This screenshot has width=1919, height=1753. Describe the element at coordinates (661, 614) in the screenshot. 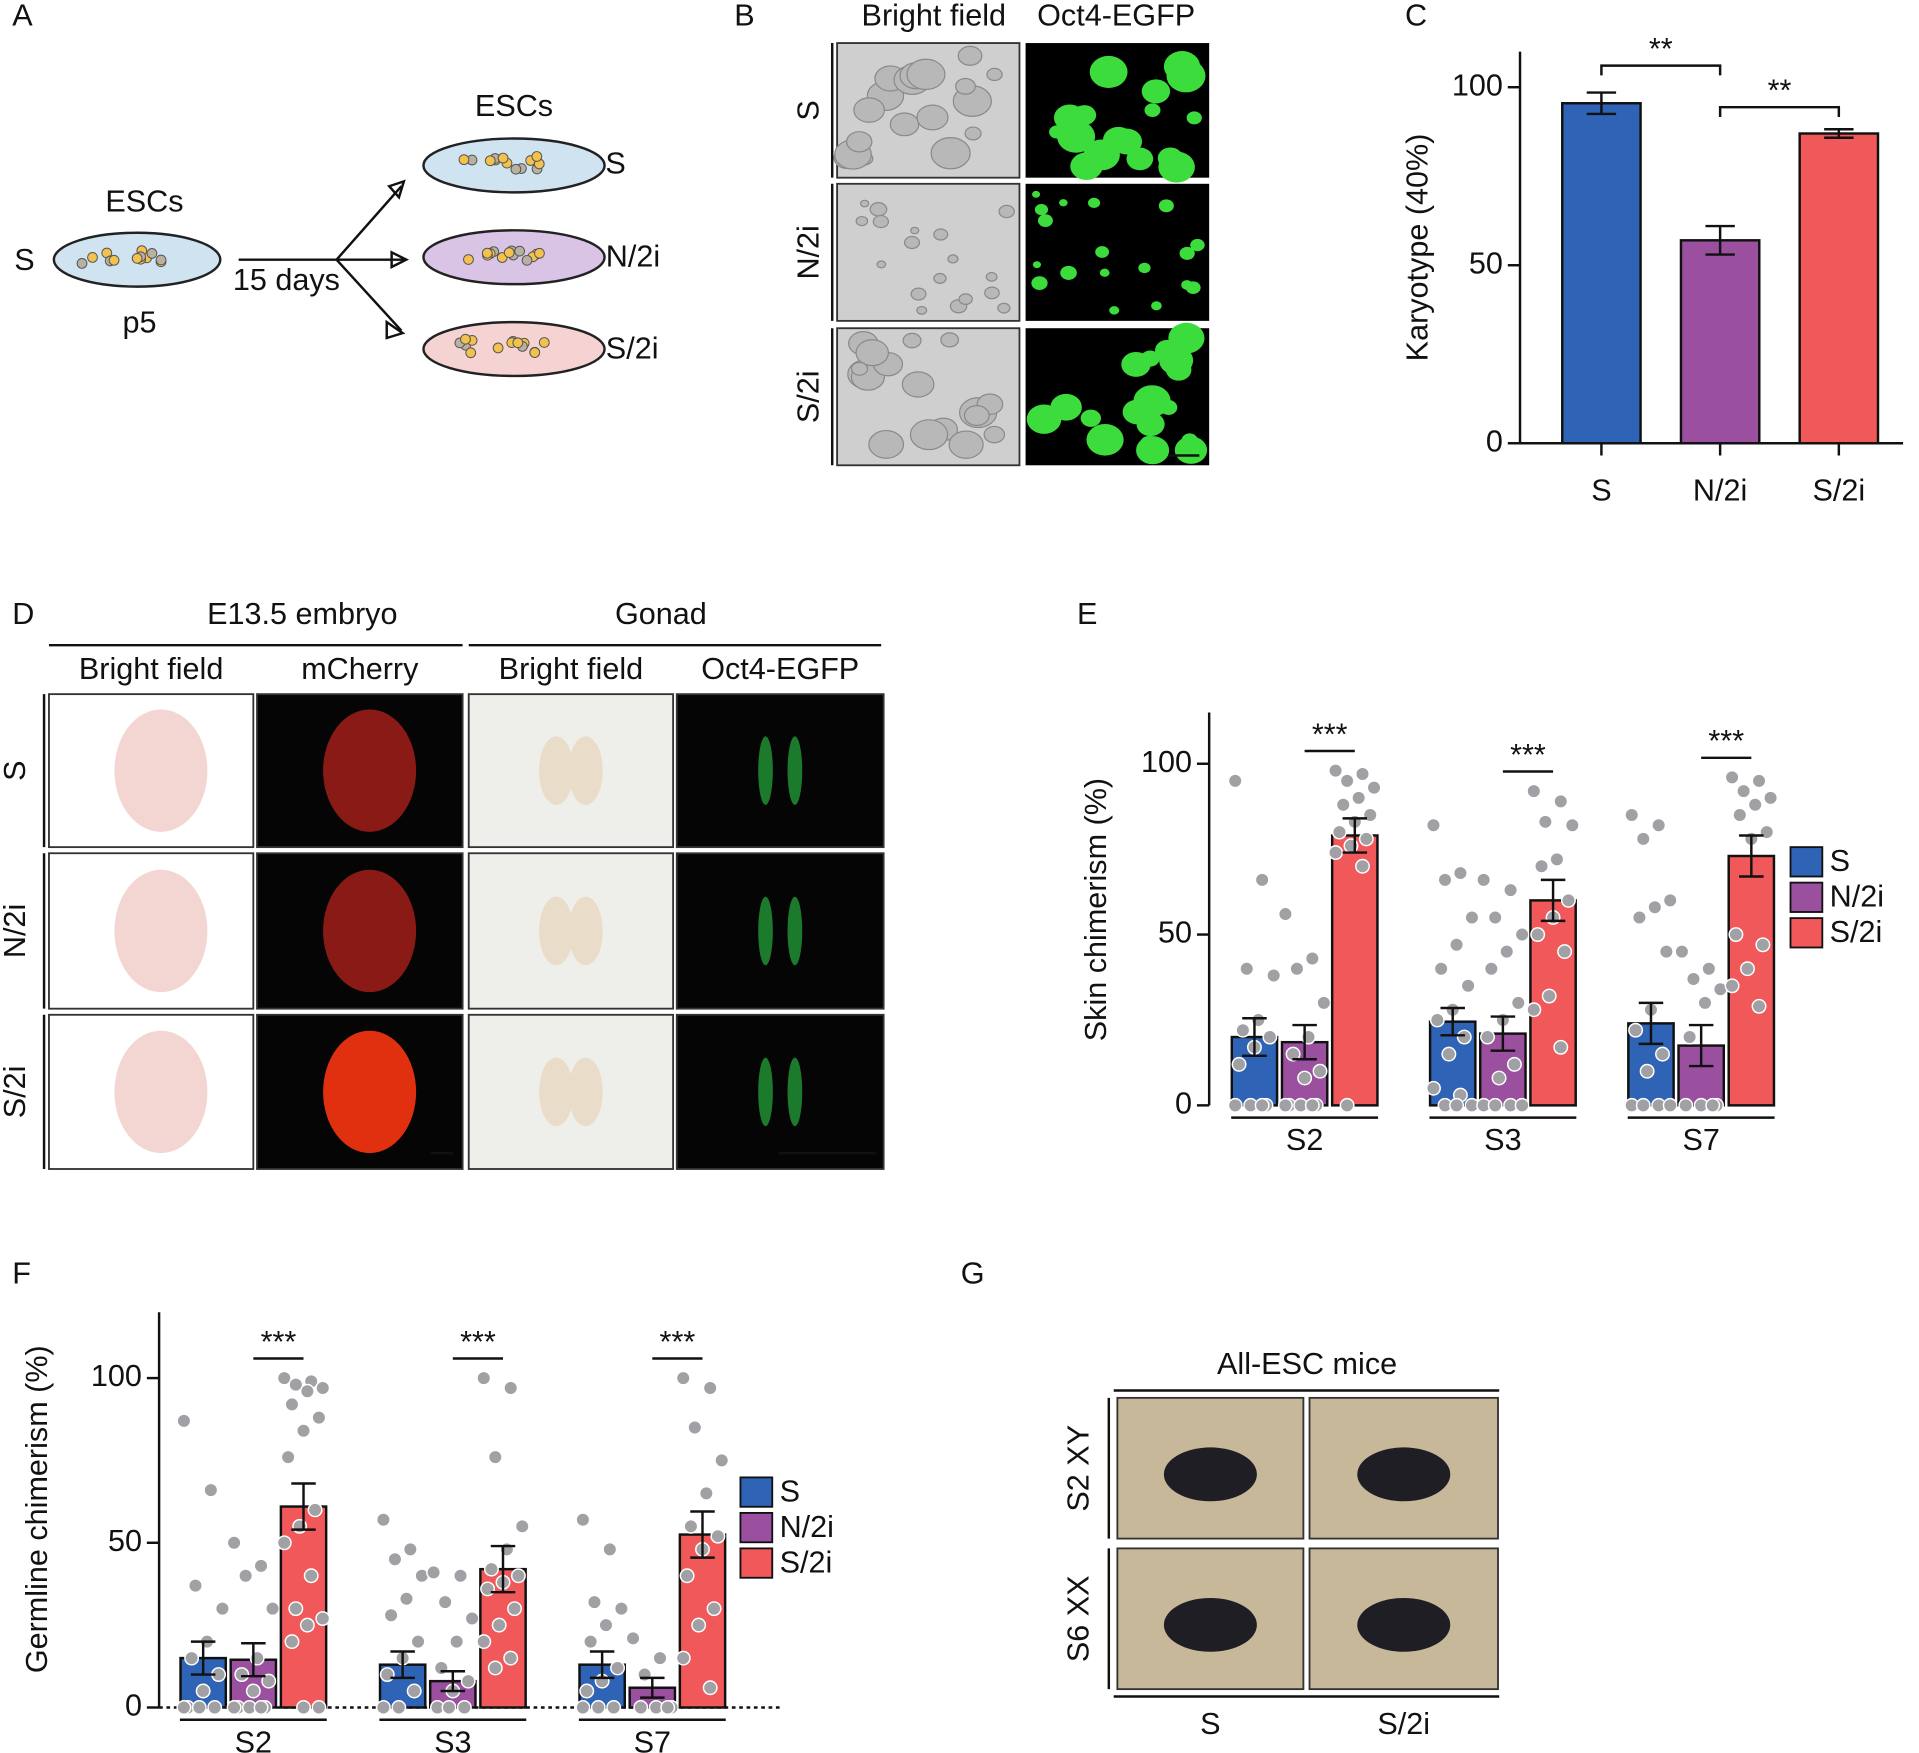

I see `label: Gonad` at that location.